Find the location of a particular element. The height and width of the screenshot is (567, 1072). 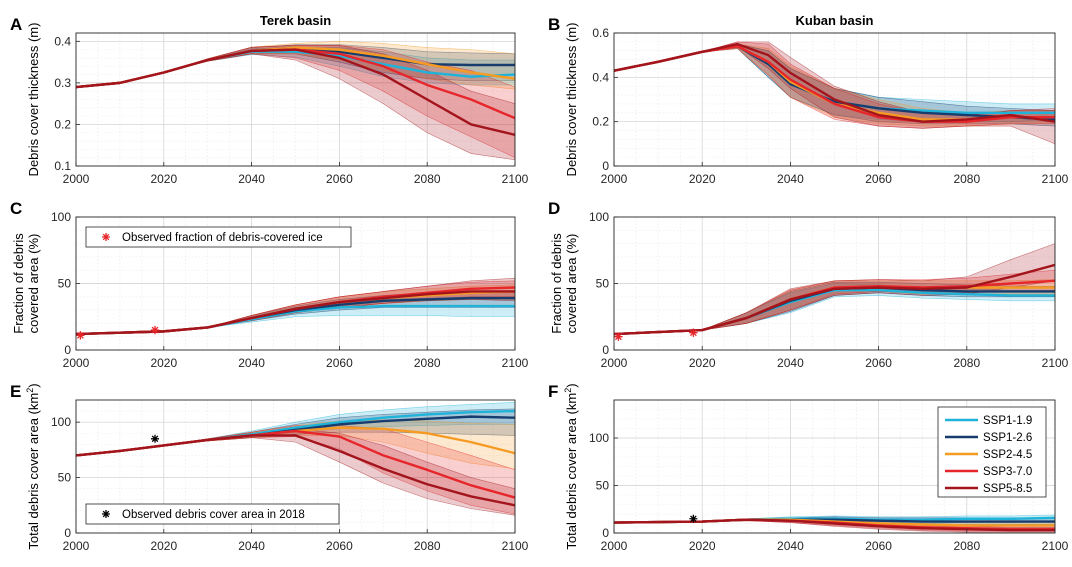

panel-letter: D is located at coordinates (554, 208).